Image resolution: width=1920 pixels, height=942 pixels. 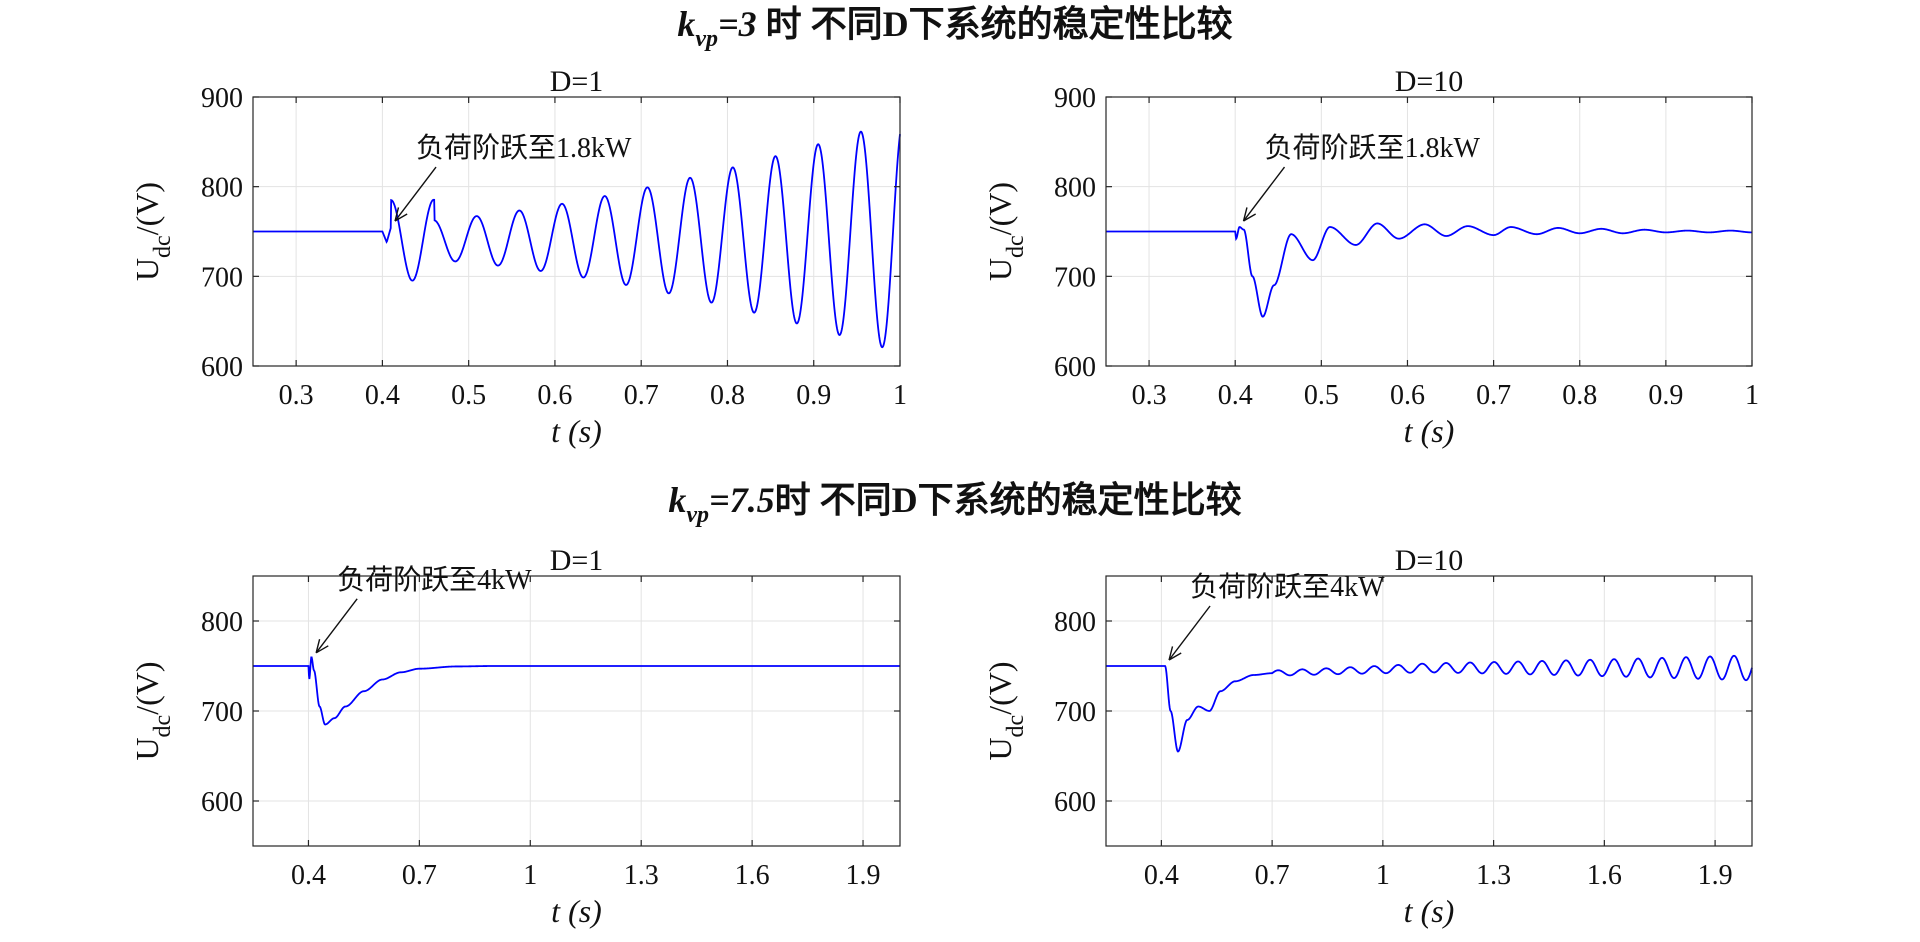 I want to click on row-title-bottom-eq: =7.5, so click(x=742, y=500).